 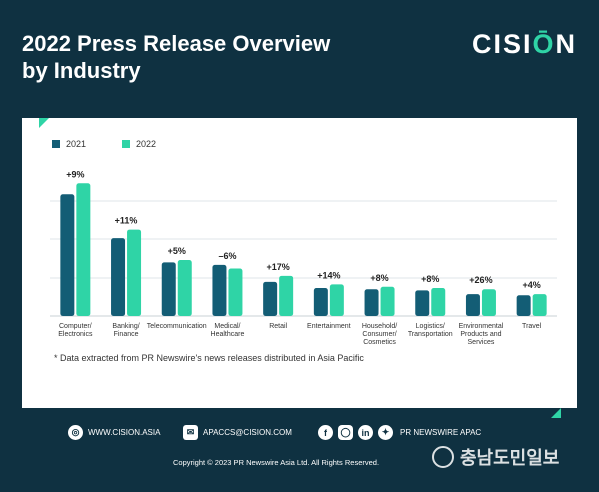 What do you see at coordinates (126, 334) in the screenshot?
I see `category-label-line: Finance` at bounding box center [126, 334].